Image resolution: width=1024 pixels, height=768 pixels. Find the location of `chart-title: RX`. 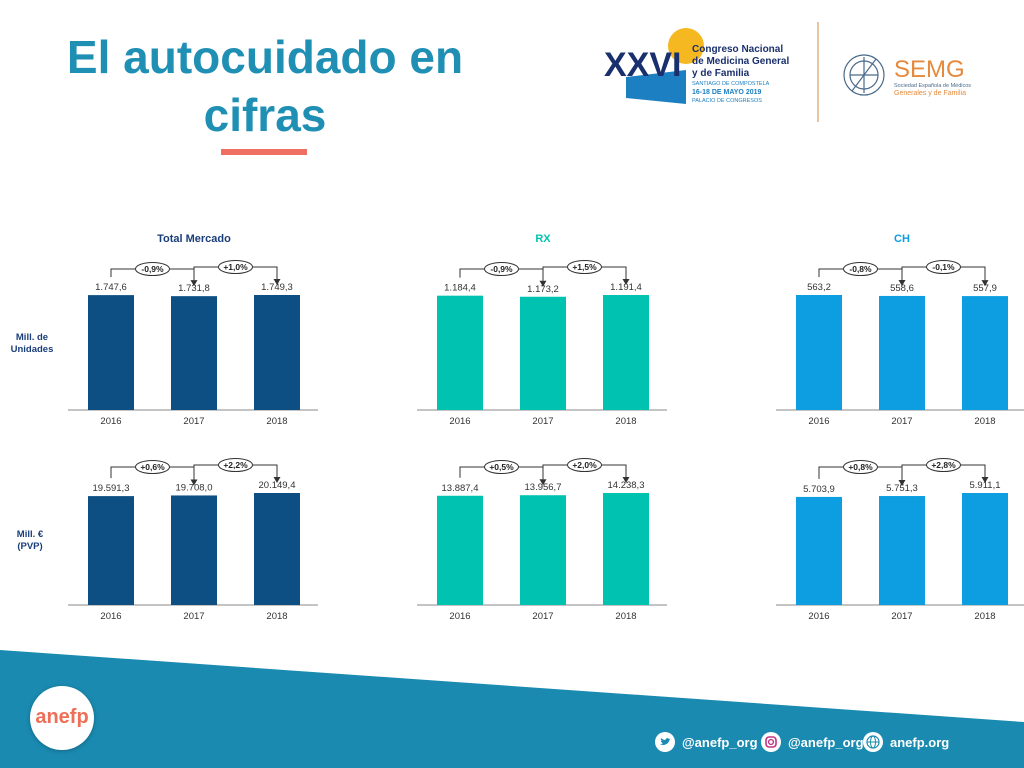

chart-title: RX is located at coordinates (543, 239).